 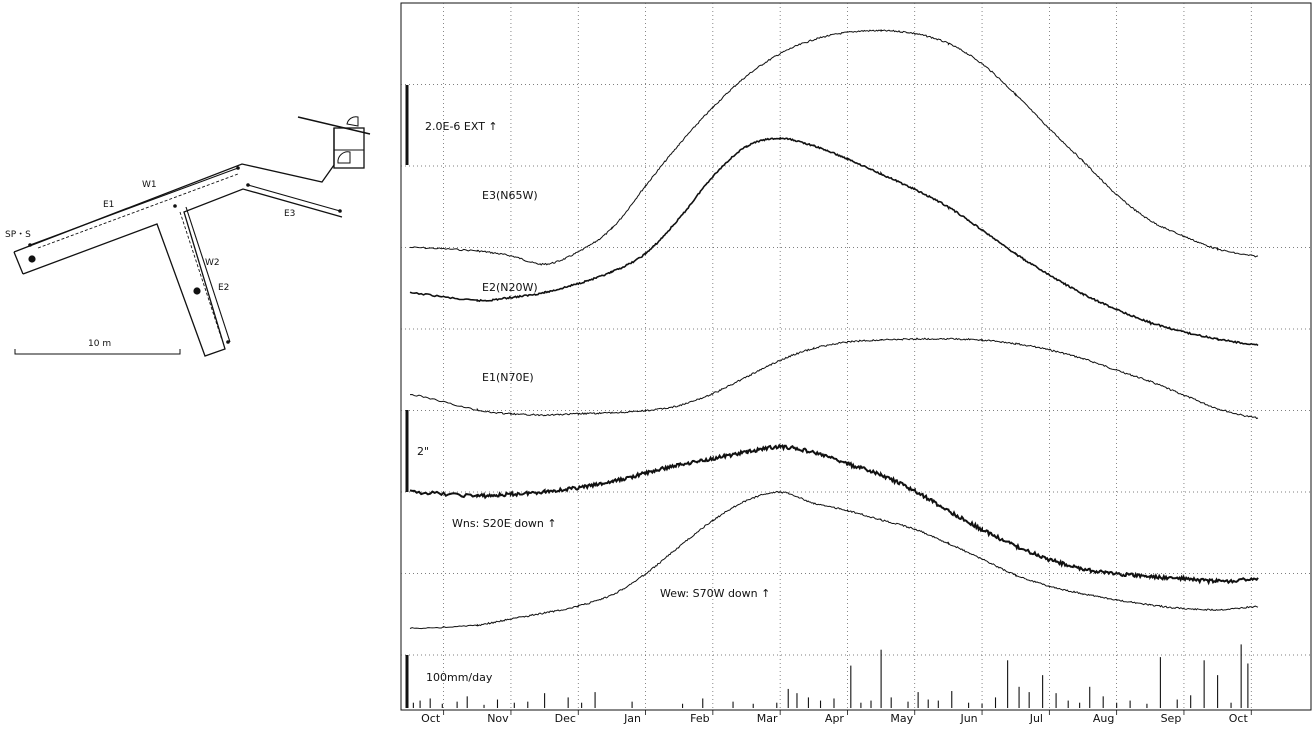 I want to click on series-label-wew: Wew: S70W down ↑, so click(x=715, y=593).